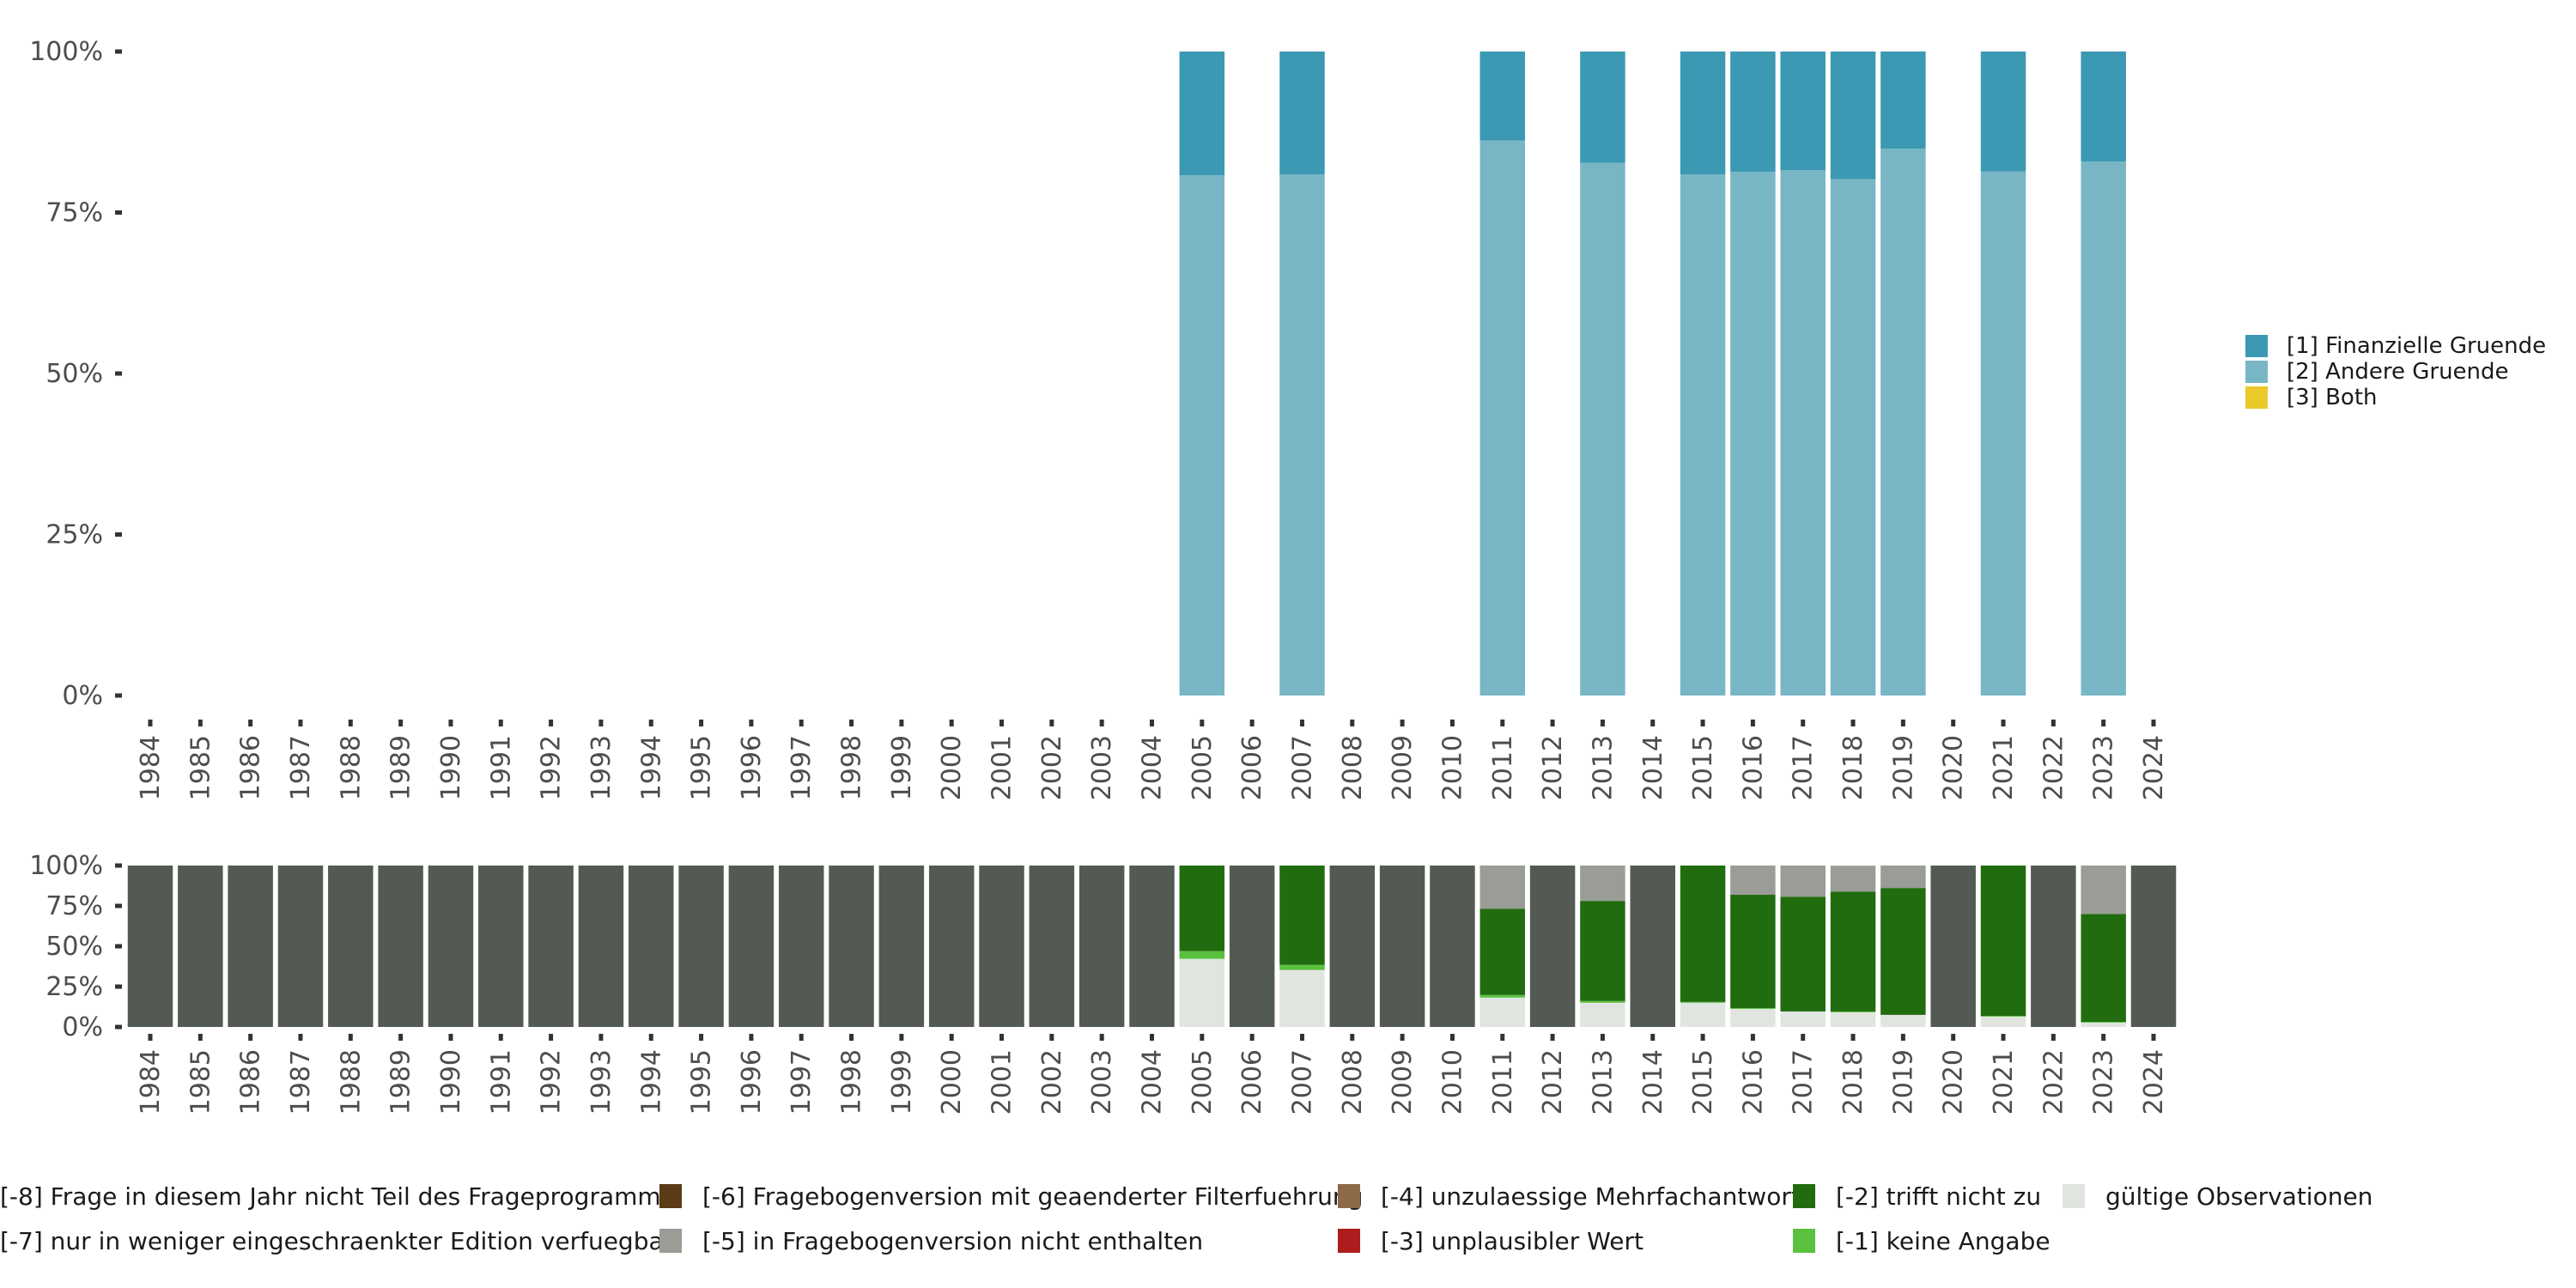  I want to click on top-y-tick-label: 25%, so click(74, 535).